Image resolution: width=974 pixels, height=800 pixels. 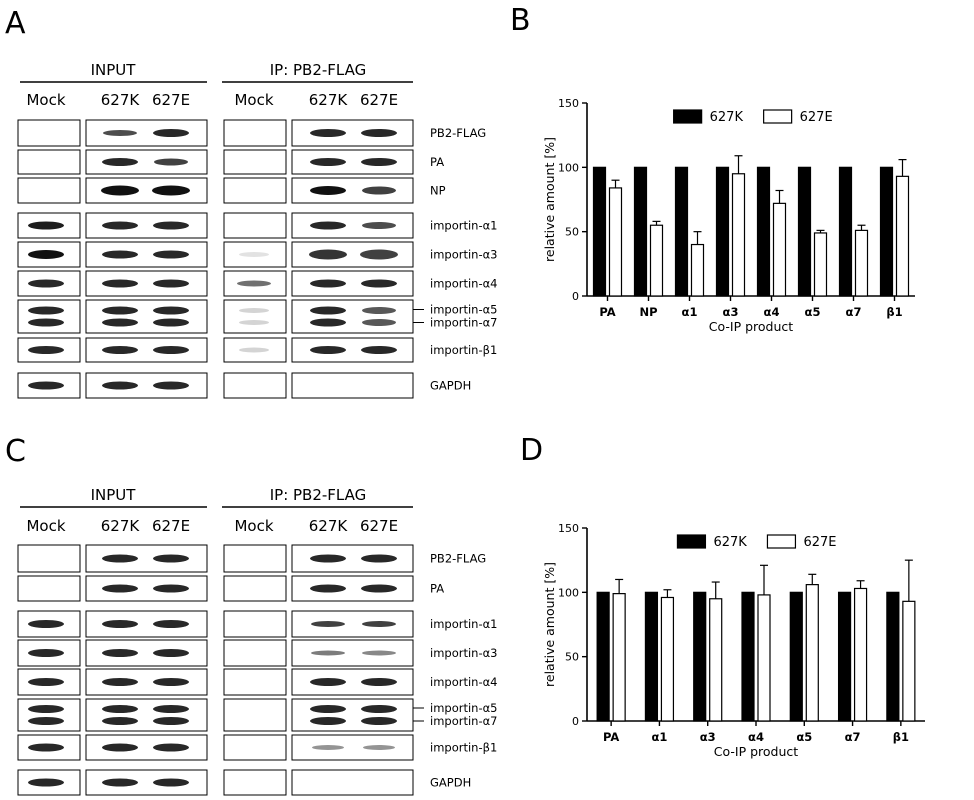 What do you see at coordinates (894, 312) in the screenshot?
I see `category-label: β1` at bounding box center [894, 312].